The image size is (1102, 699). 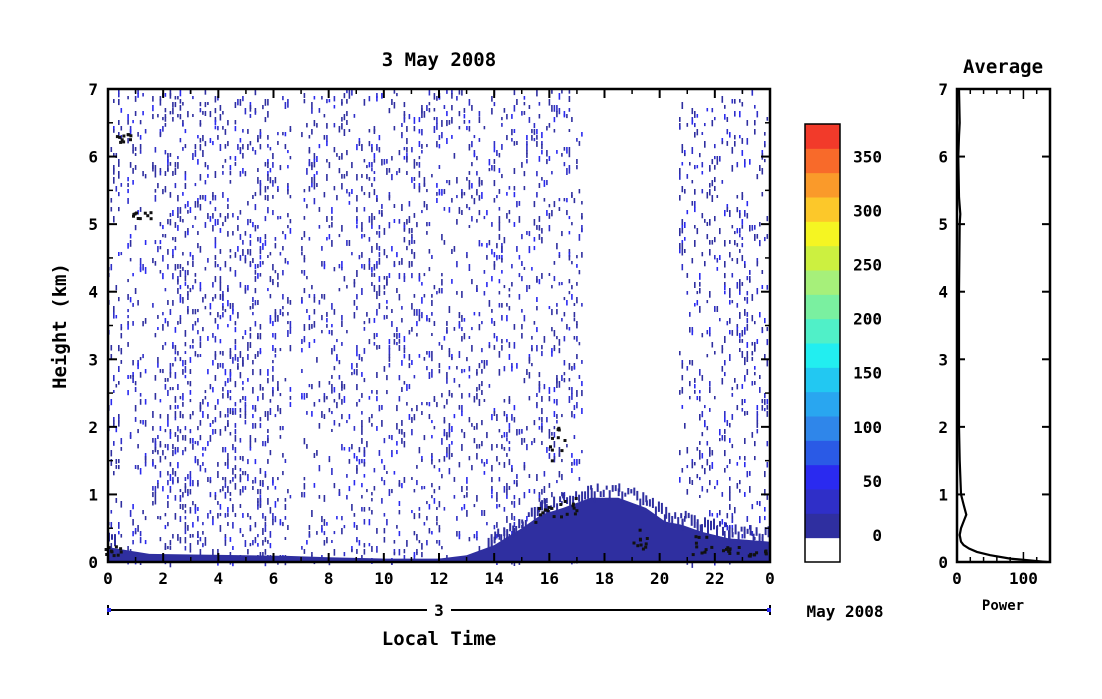 What do you see at coordinates (943, 224) in the screenshot?
I see `average-y-tick-label: 5` at bounding box center [943, 224].